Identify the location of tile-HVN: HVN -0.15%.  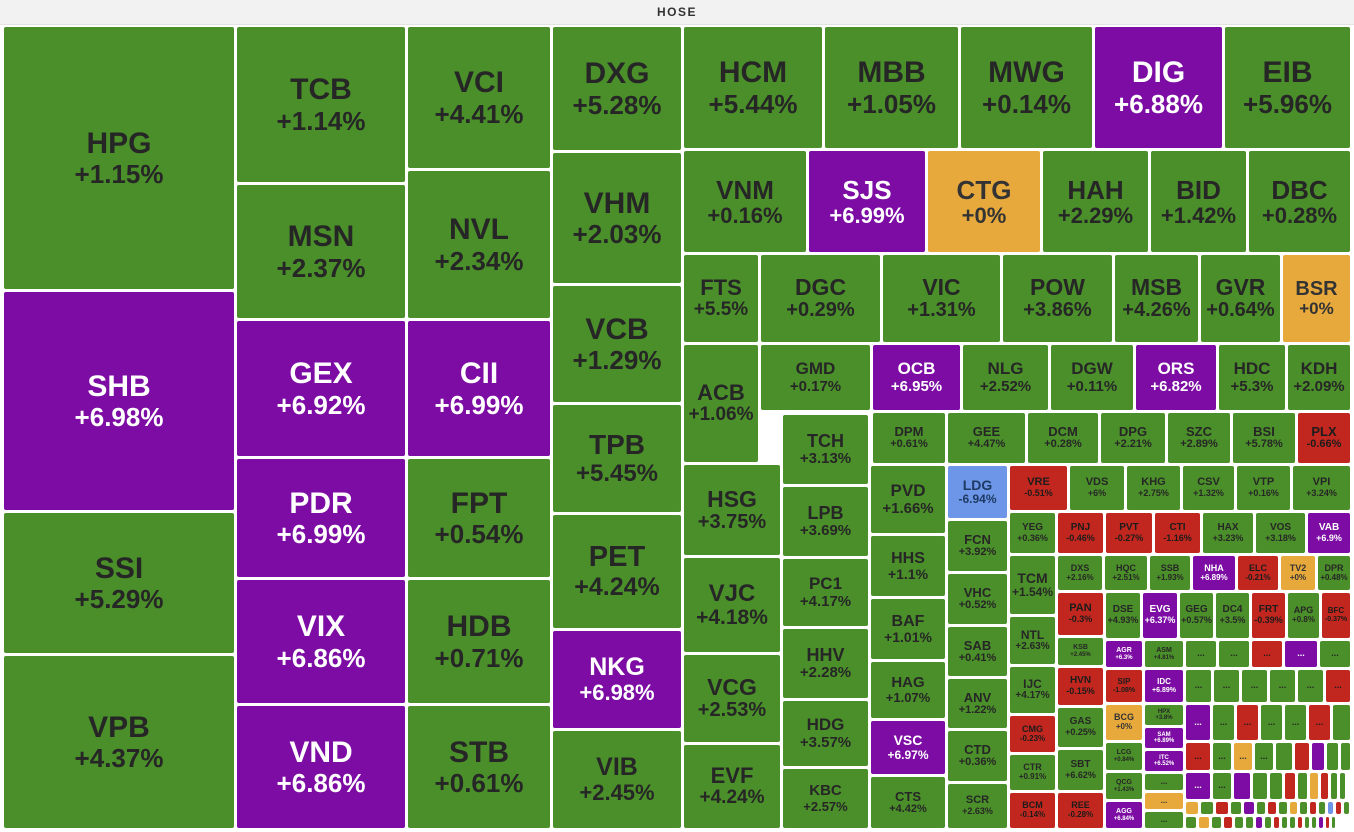
(1080, 686).